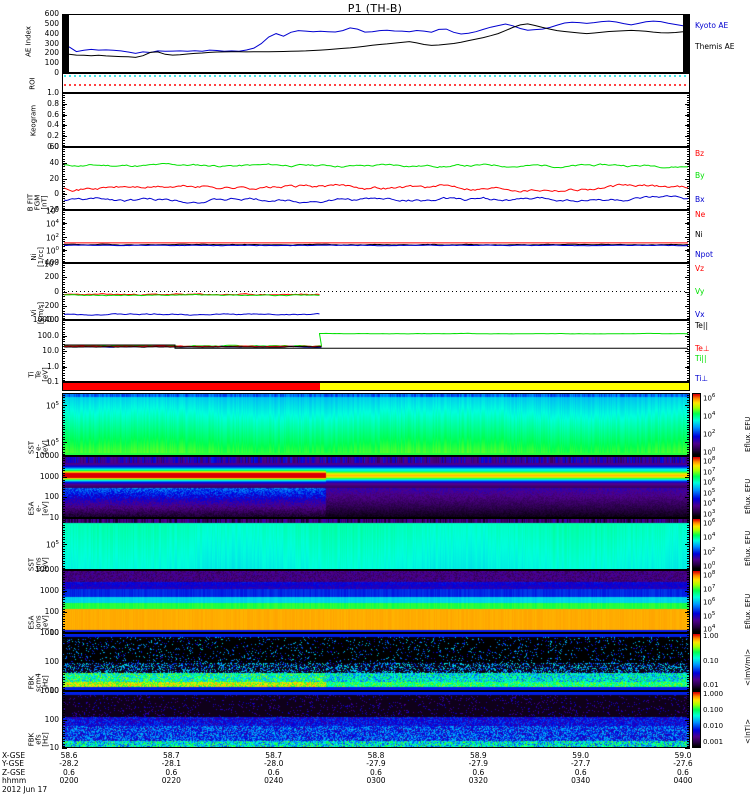  I want to click on y-tick-label: 60, so click(54, 146).